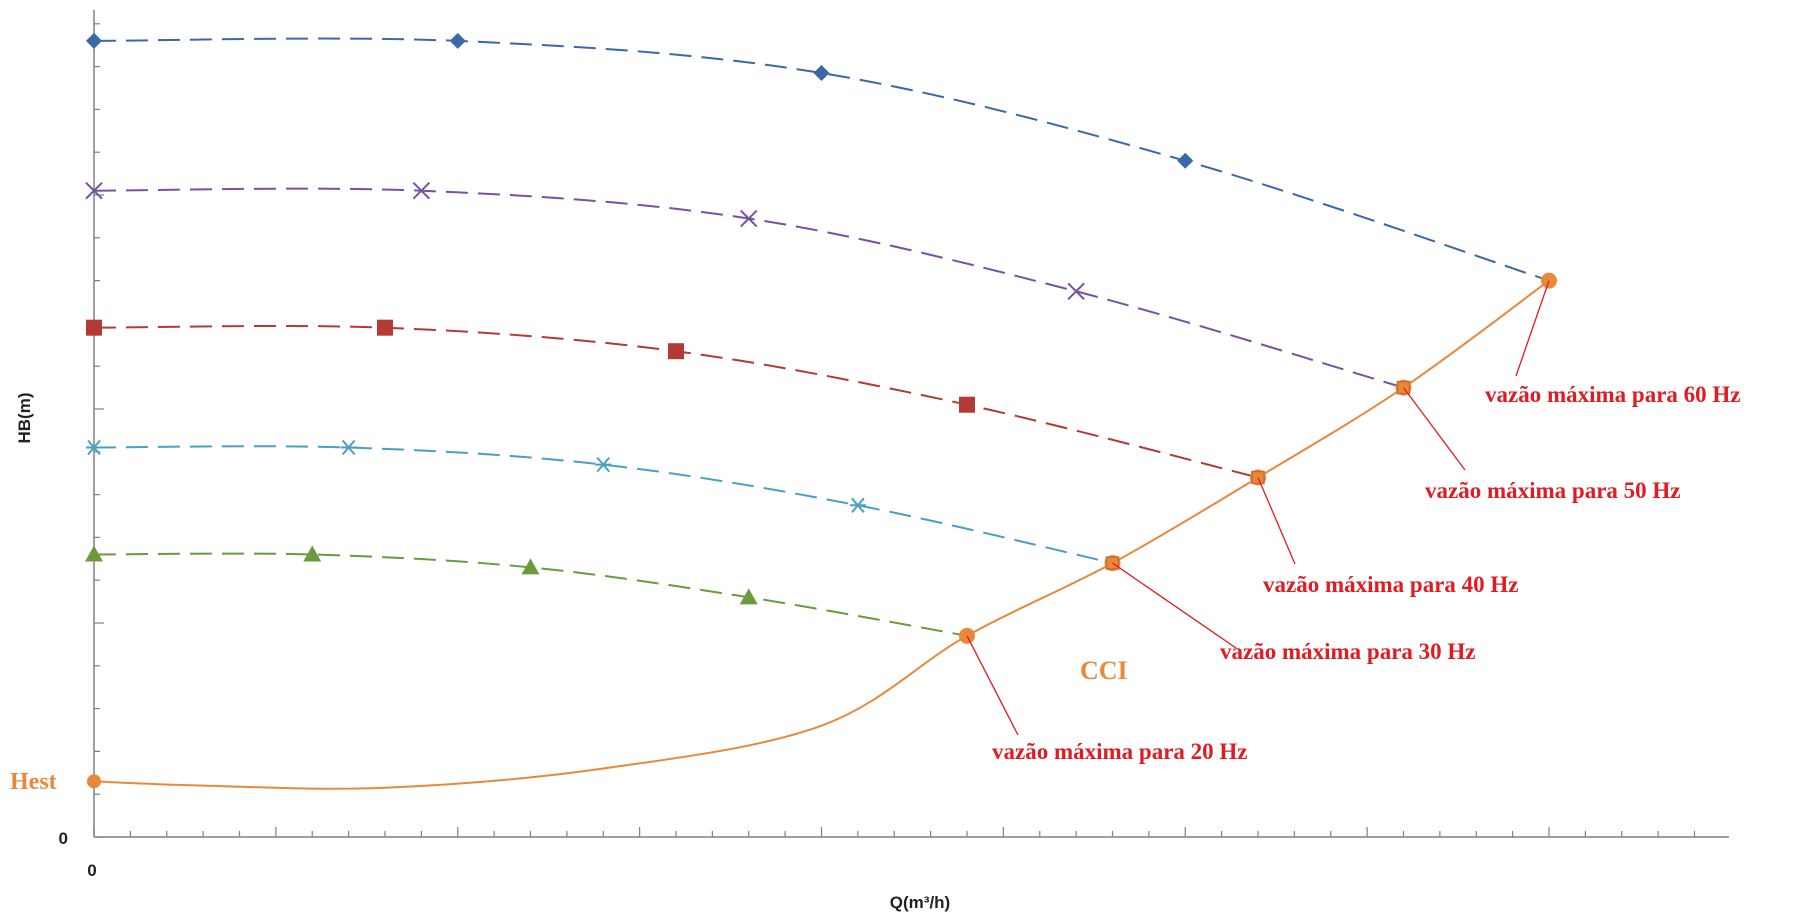 The width and height of the screenshot is (1820, 924). I want to click on annotation-max20: vazão máxima para 20 Hz, so click(1120, 751).